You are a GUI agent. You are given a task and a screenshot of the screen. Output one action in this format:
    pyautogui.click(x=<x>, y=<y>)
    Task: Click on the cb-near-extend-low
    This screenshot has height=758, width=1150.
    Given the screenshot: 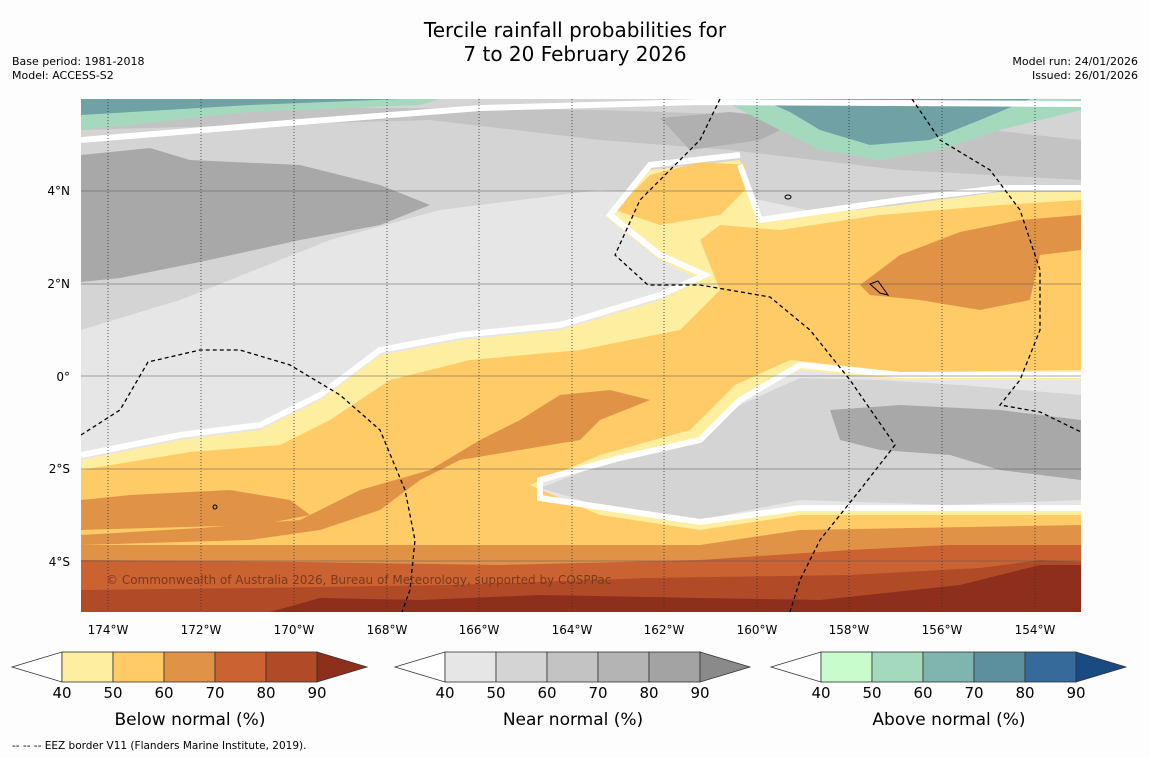 What is the action you would take?
    pyautogui.click(x=419, y=667)
    